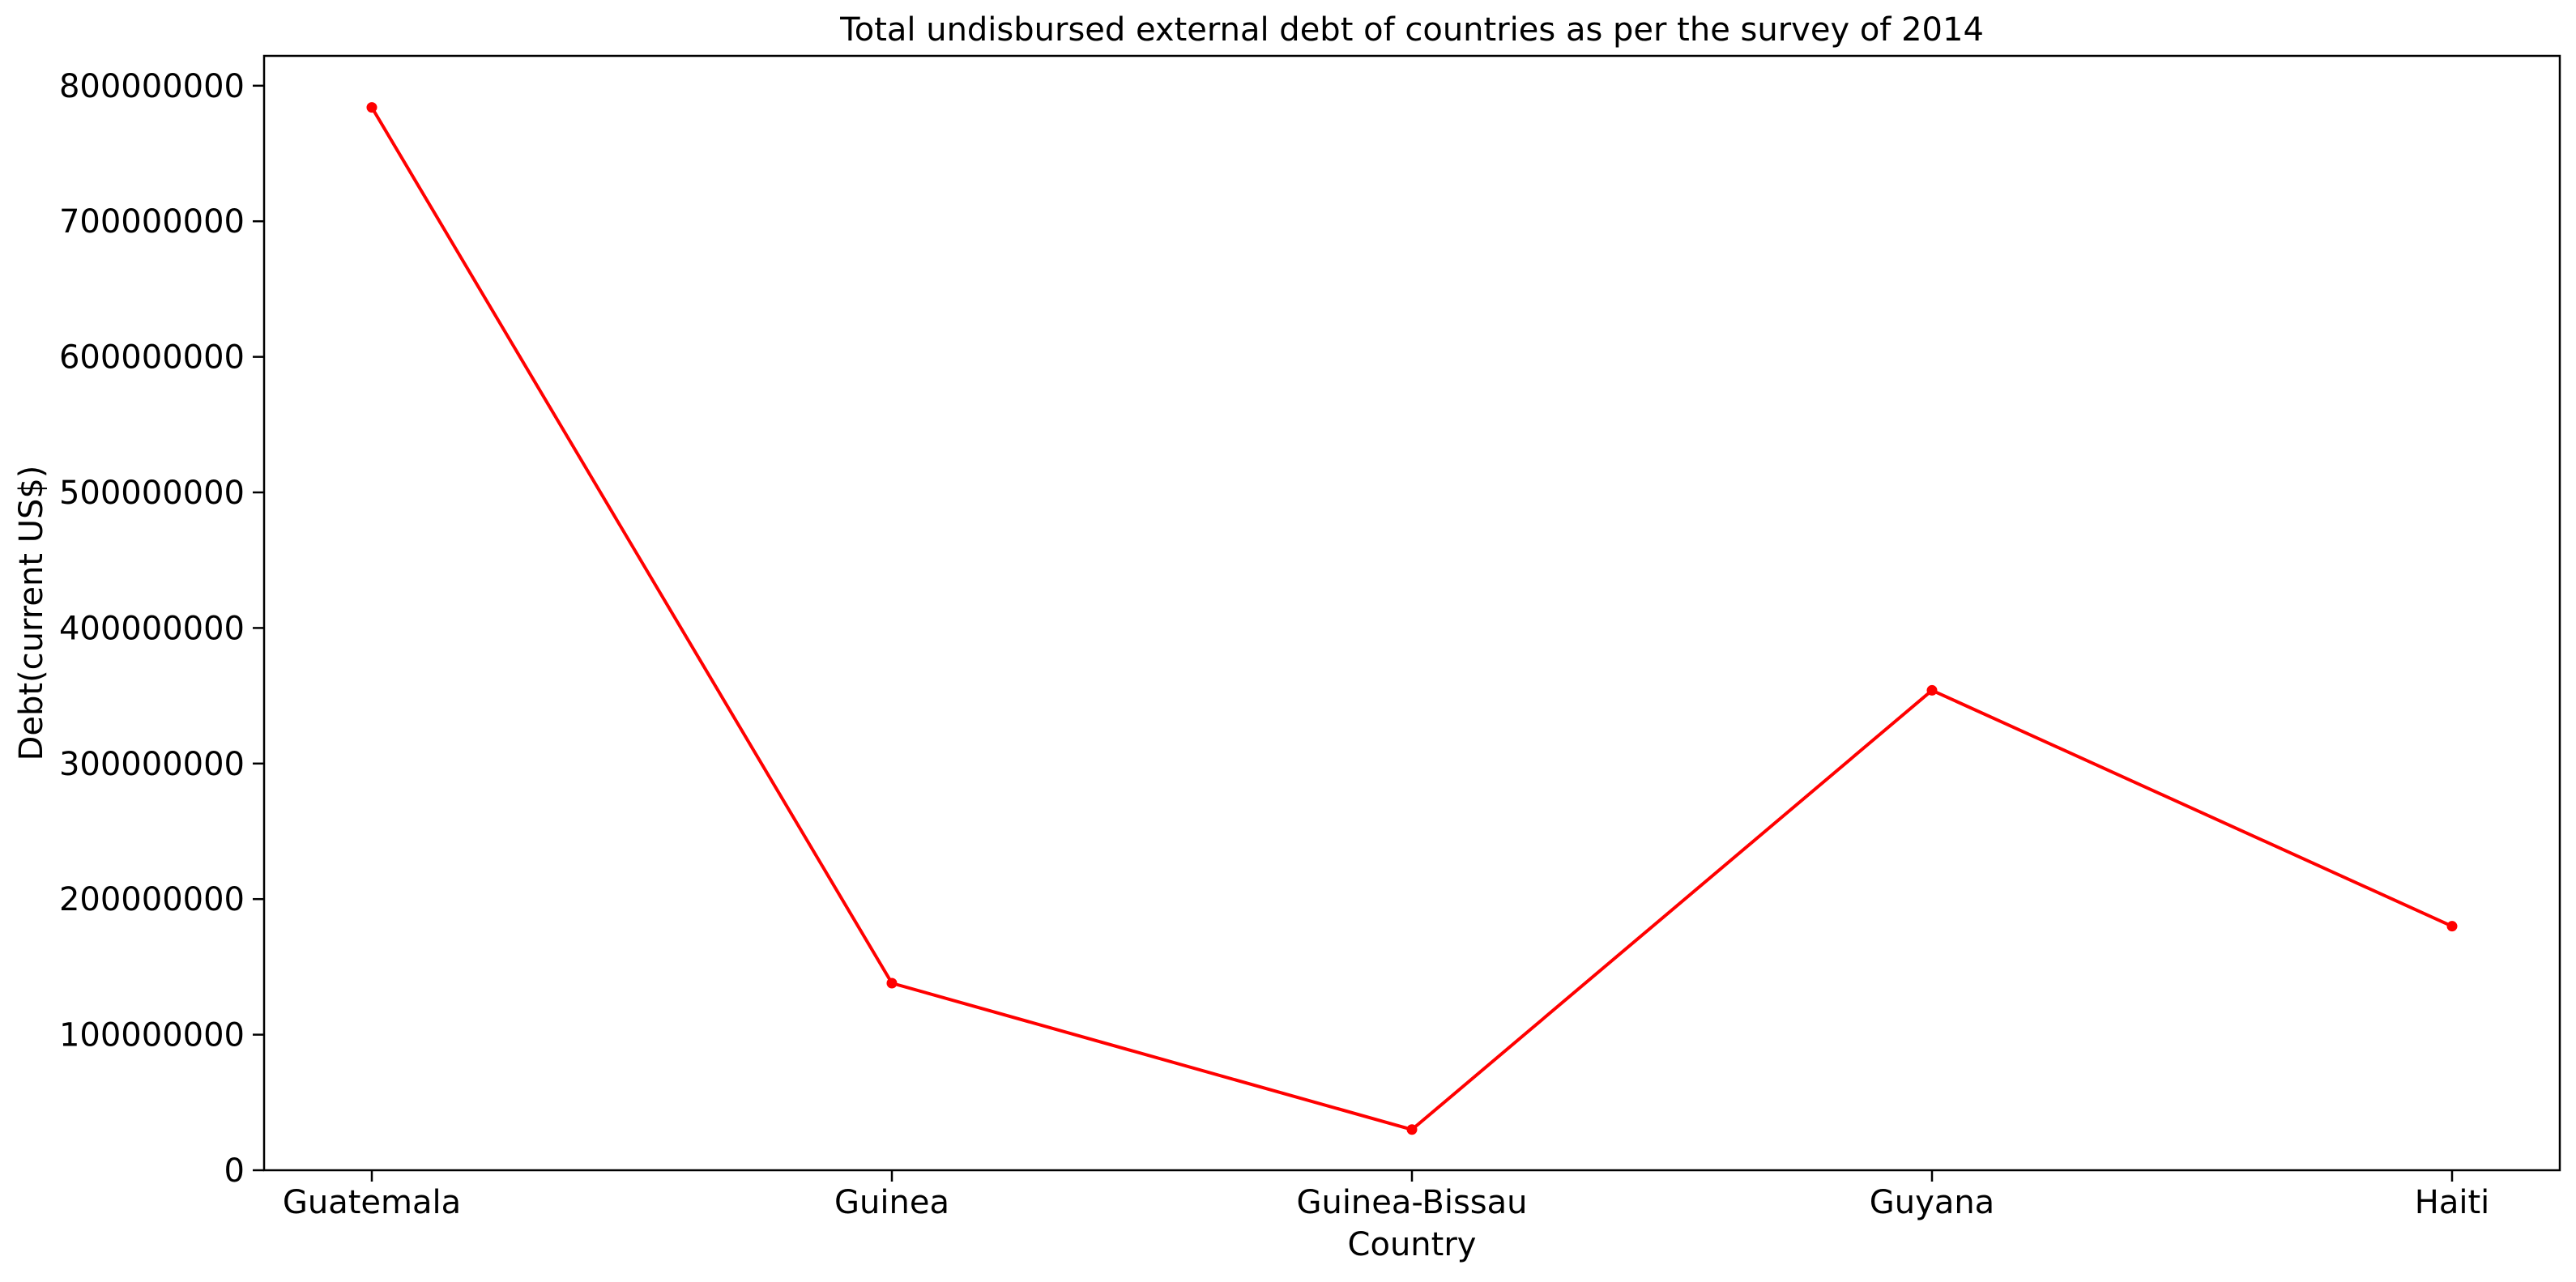 The image size is (2576, 1282). I want to click on x-axis: Guatemala Guinea Guinea-Bissau Guyana Haiti, so click(1386, 1195).